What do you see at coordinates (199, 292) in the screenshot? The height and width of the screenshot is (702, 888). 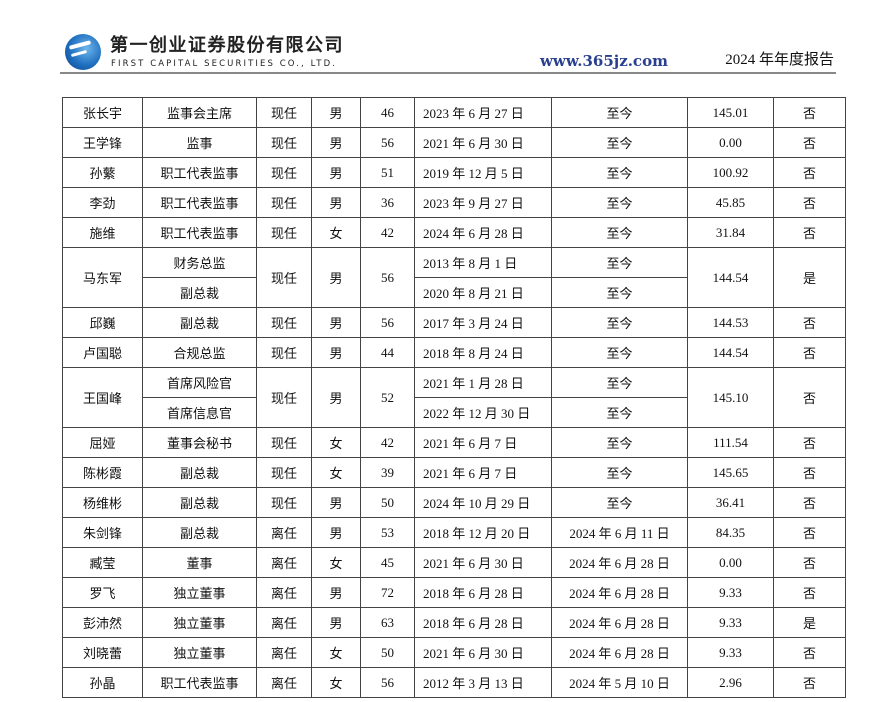 I see `position-cell: 副总裁` at bounding box center [199, 292].